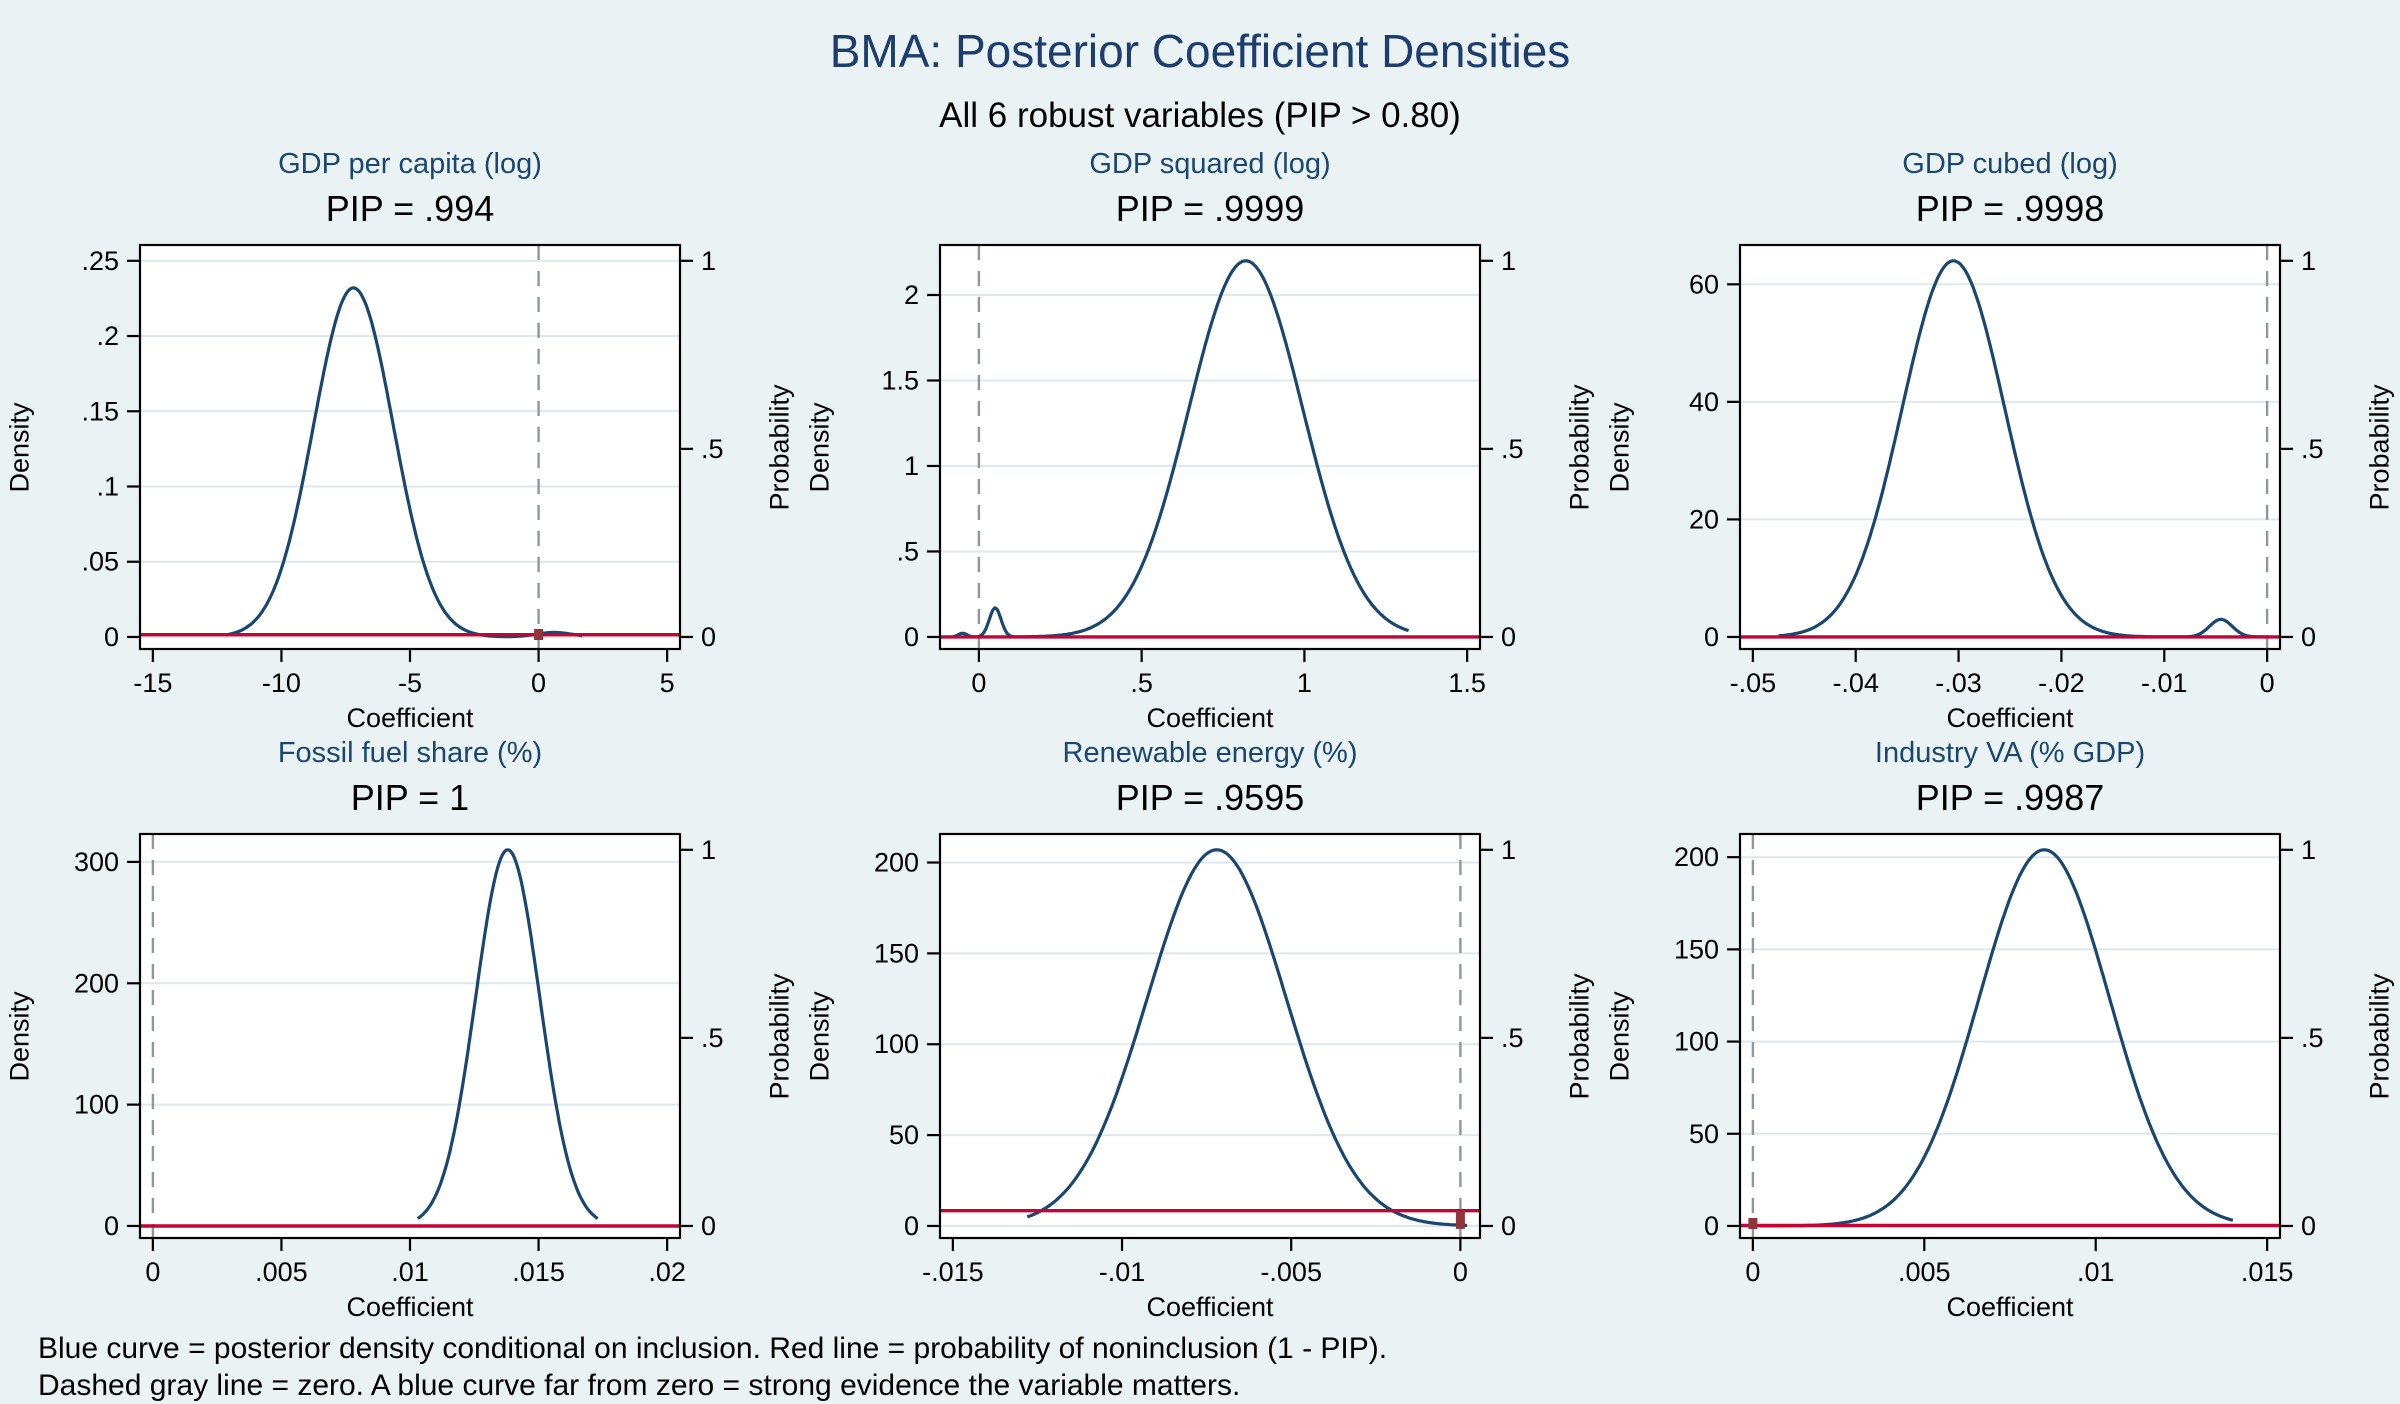  I want to click on svg-text: .01, so click(2096, 1272).